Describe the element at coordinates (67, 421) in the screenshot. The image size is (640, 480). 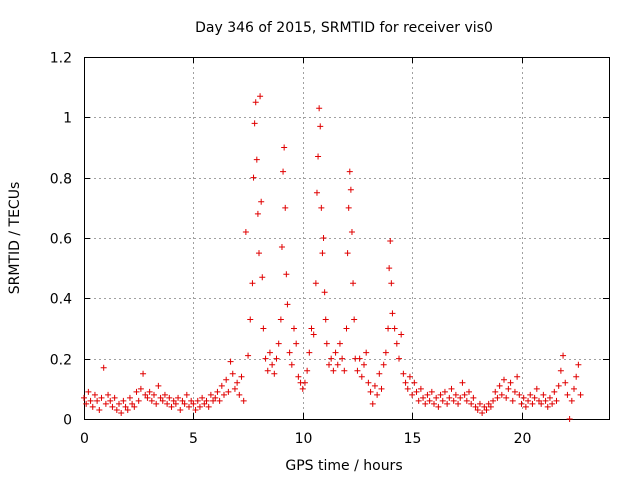
I see `y-tick-label: 0` at that location.